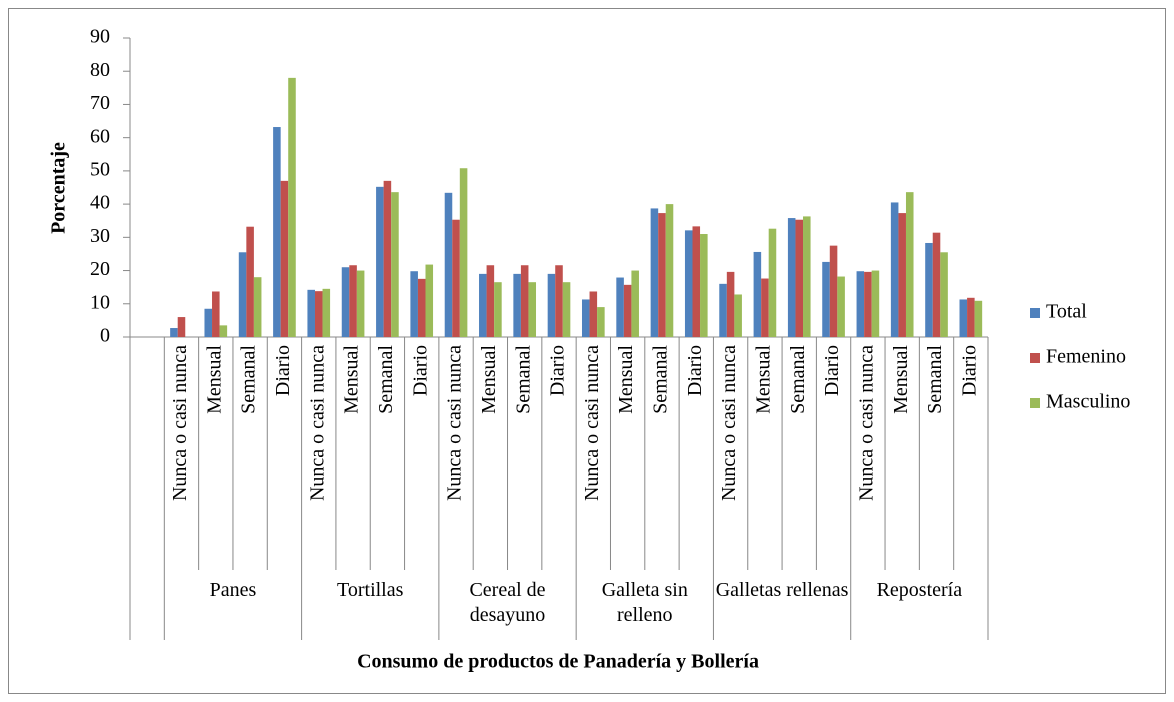 This screenshot has height=702, width=1174. I want to click on group-label: Repostería, so click(919, 590).